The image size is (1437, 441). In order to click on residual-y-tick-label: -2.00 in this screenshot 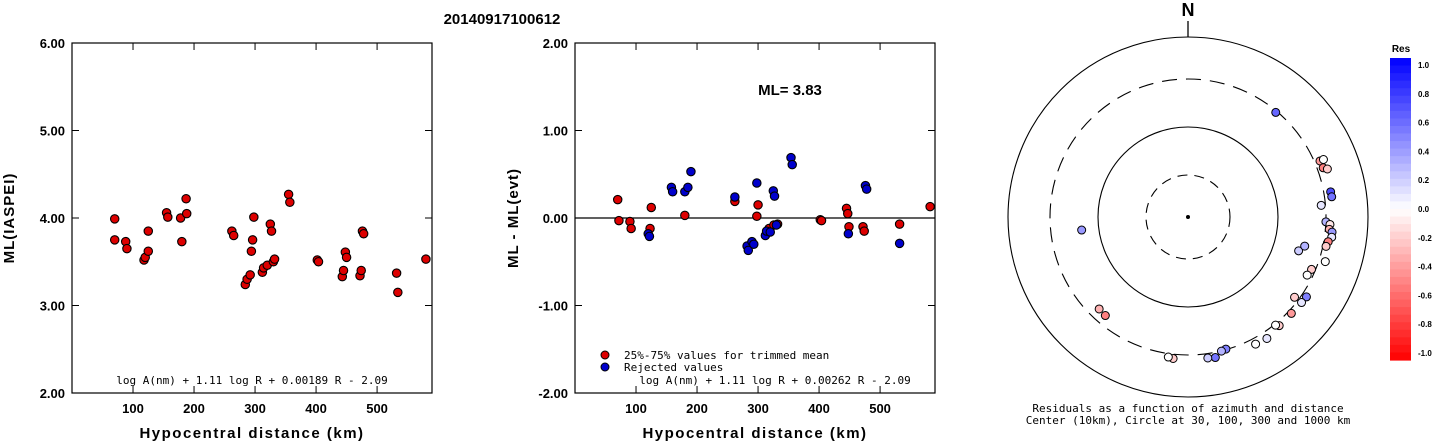, I will do `click(553, 393)`.